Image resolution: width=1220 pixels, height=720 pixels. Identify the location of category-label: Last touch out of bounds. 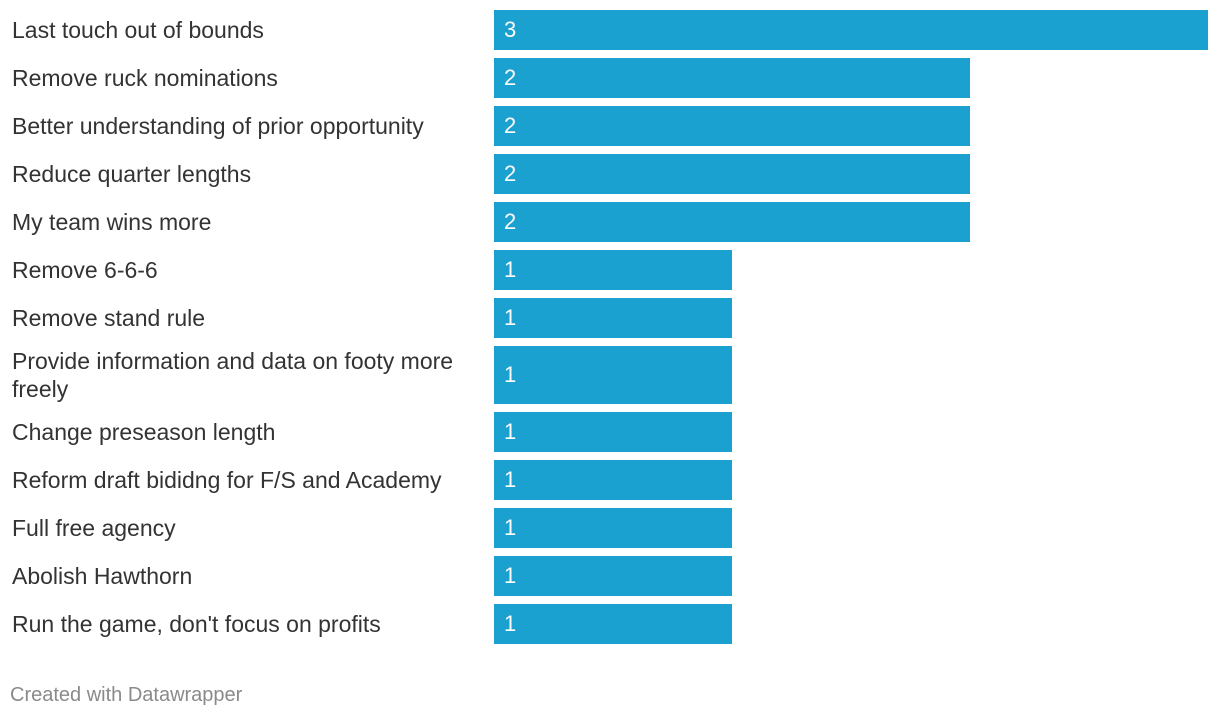
(138, 30).